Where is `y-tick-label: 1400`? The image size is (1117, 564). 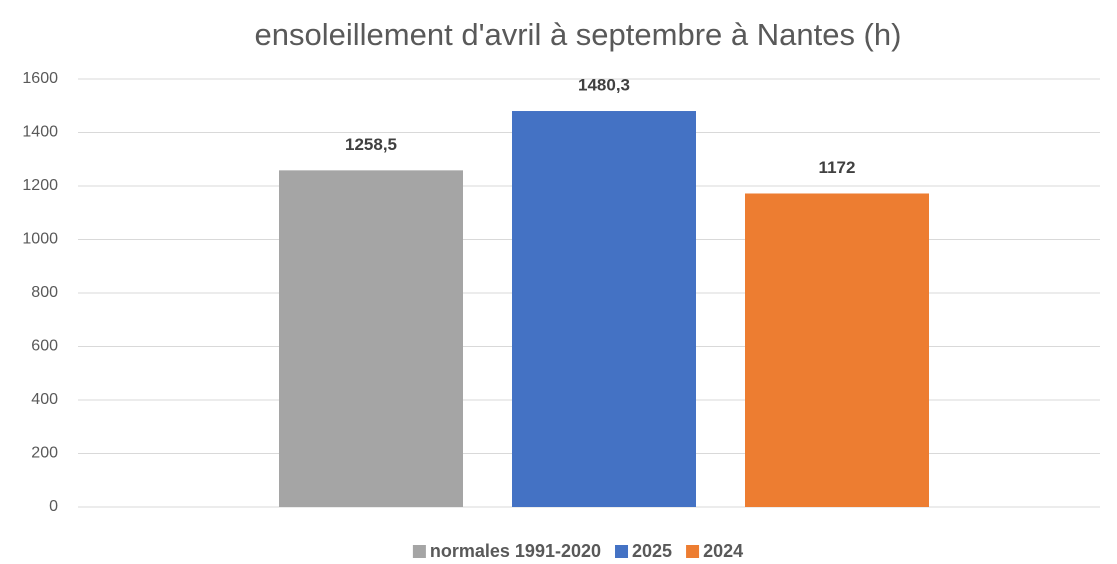 y-tick-label: 1400 is located at coordinates (40, 132).